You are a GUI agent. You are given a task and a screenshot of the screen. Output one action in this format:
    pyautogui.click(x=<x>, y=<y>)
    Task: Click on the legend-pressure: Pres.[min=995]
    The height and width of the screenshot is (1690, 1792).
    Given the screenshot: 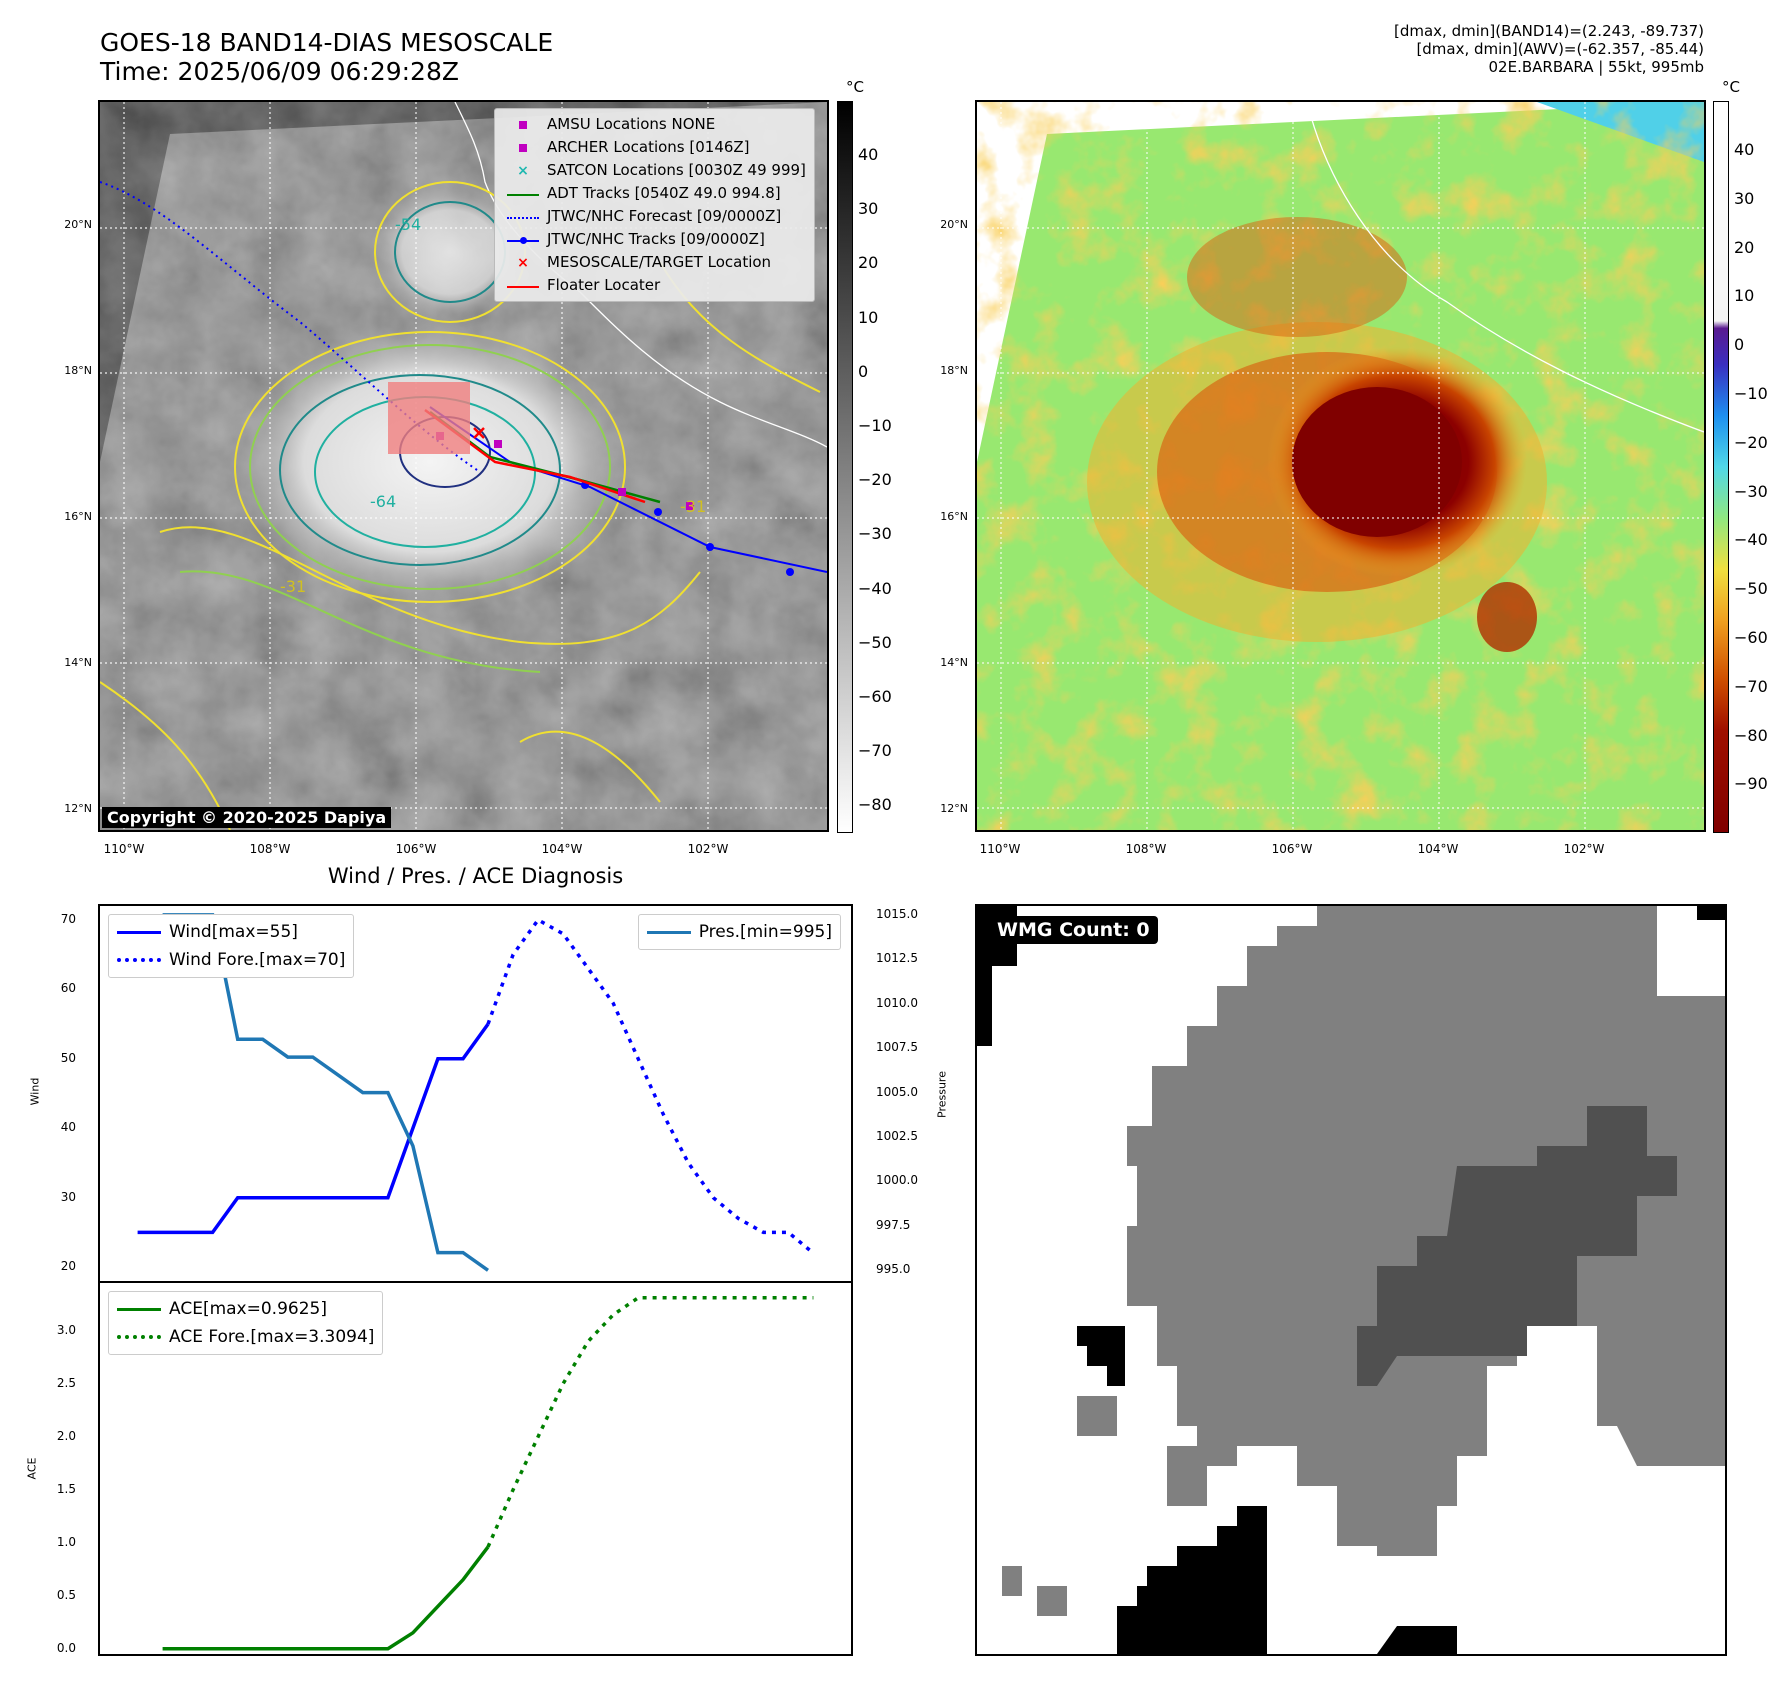 What is the action you would take?
    pyautogui.click(x=739, y=932)
    